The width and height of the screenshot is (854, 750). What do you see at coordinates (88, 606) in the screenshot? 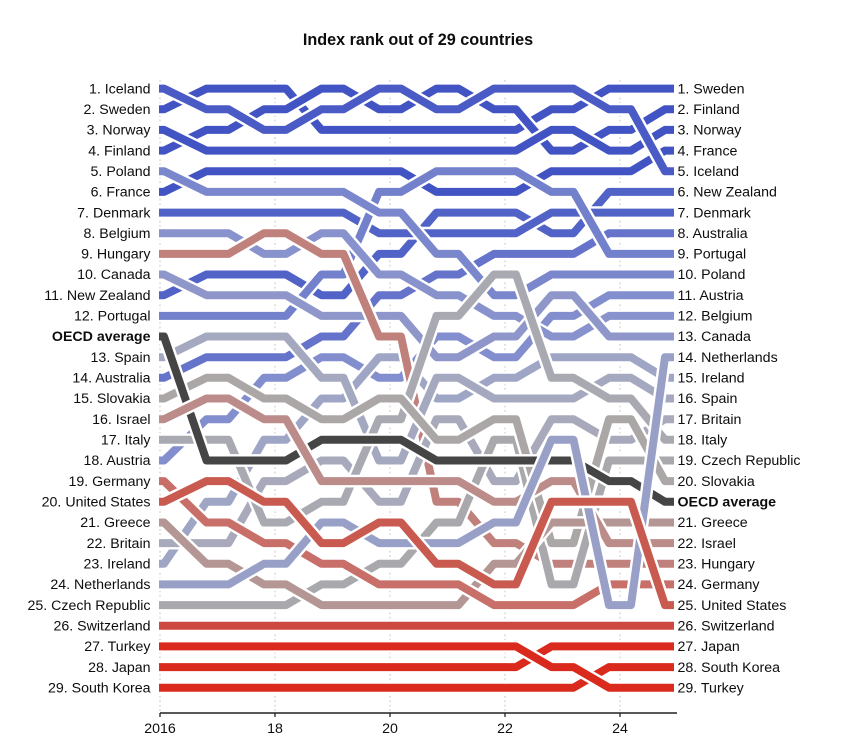
I see `svg-text: 25. Czech Republic` at bounding box center [88, 606].